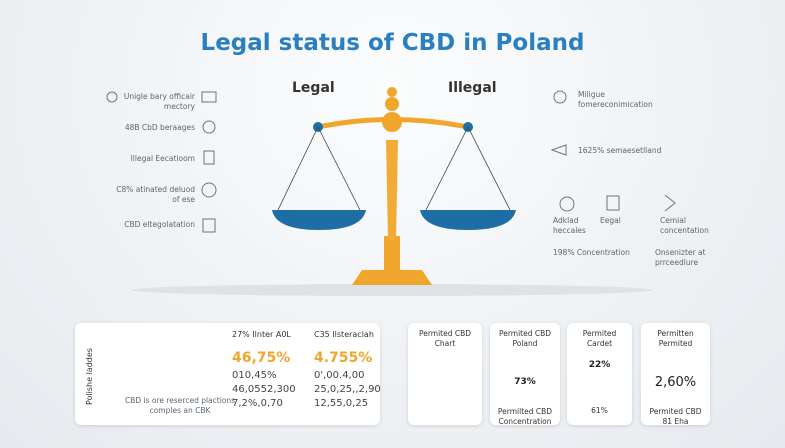 The image size is (785, 448). What do you see at coordinates (525, 411) in the screenshot?
I see `card-caption: Permilted CBD` at bounding box center [525, 411].